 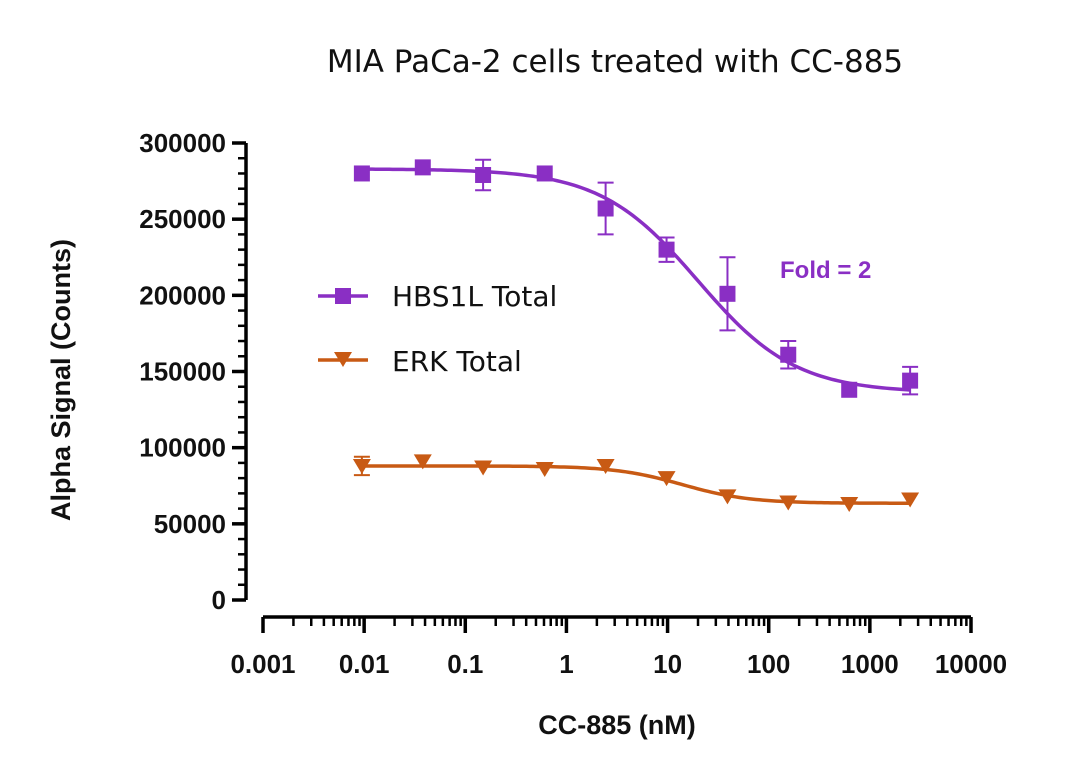 I want to click on legend-item-erk: ERK Total, so click(x=420, y=361).